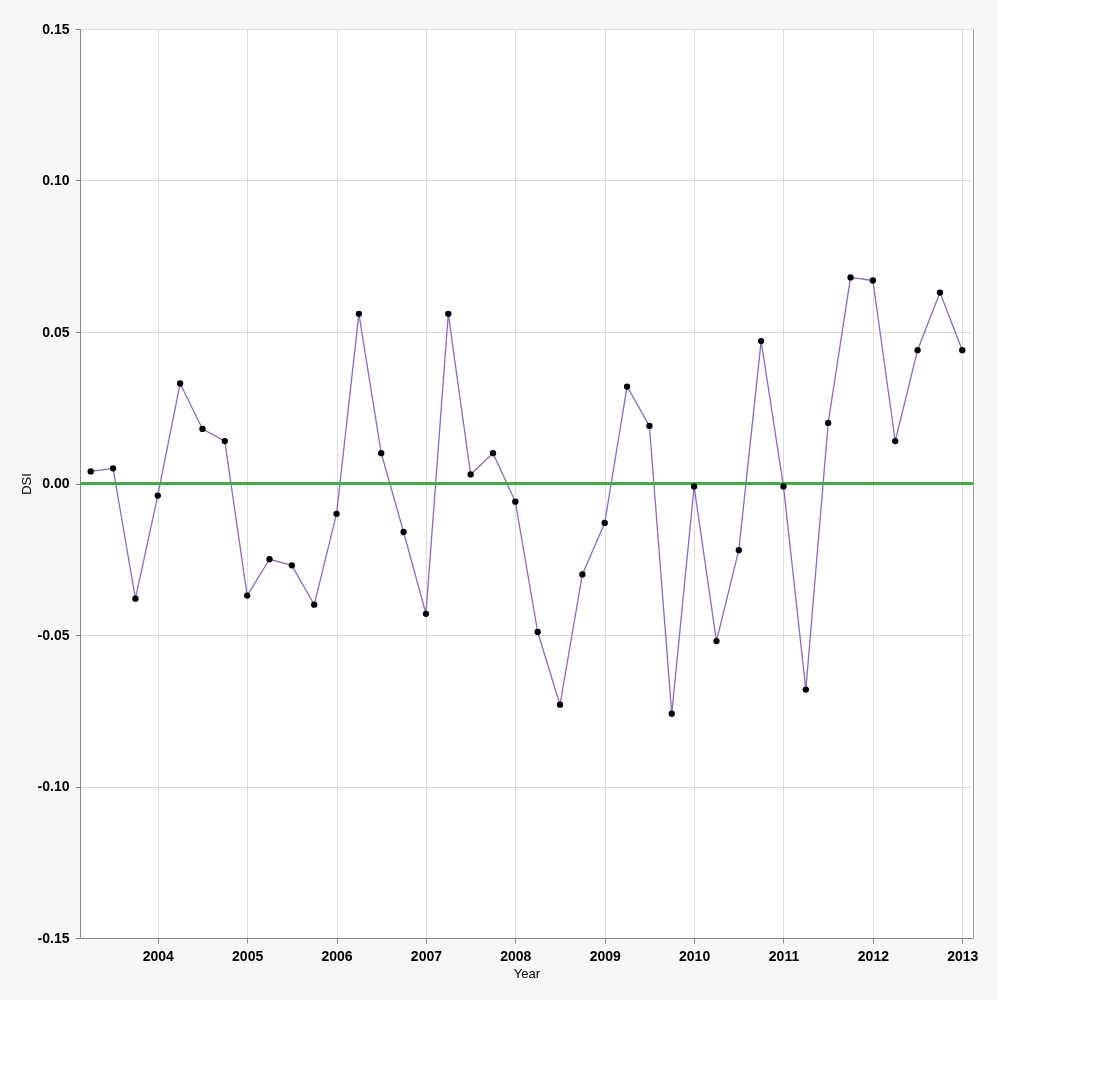 This screenshot has width=1108, height=1080. I want to click on x-tick-label: 2004, so click(158, 955).